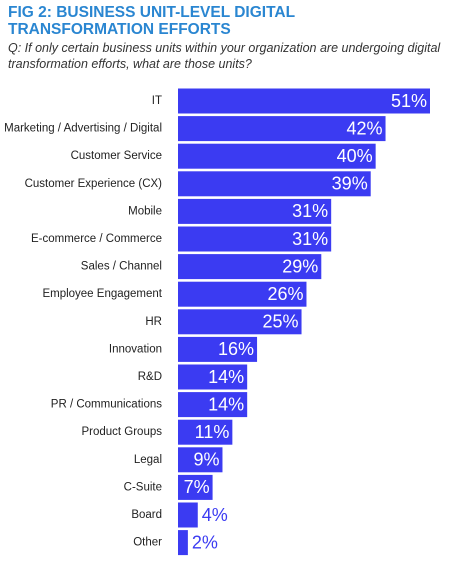 The height and width of the screenshot is (568, 465). What do you see at coordinates (121, 432) in the screenshot?
I see `category-label: Product Groups` at bounding box center [121, 432].